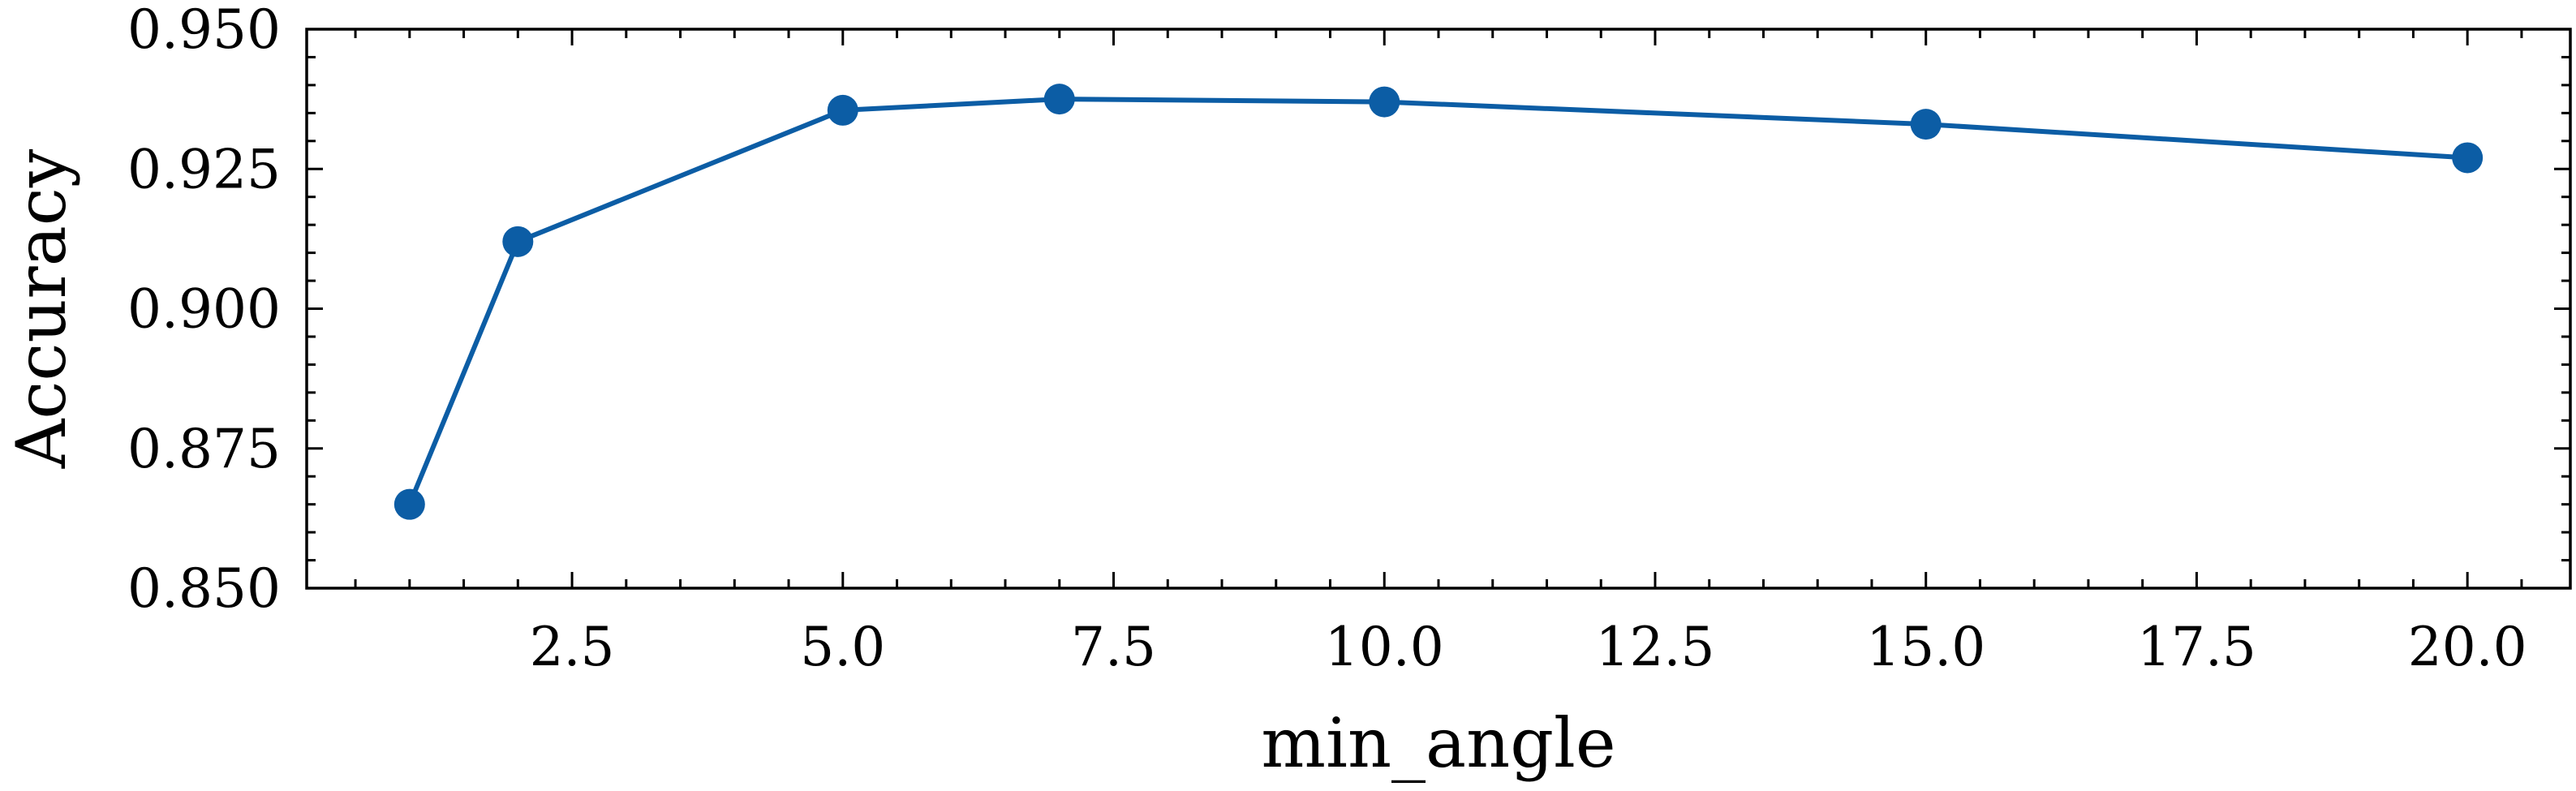 This screenshot has width=2576, height=791. What do you see at coordinates (1925, 647) in the screenshot?
I see `x-tick-label: 15.0` at bounding box center [1925, 647].